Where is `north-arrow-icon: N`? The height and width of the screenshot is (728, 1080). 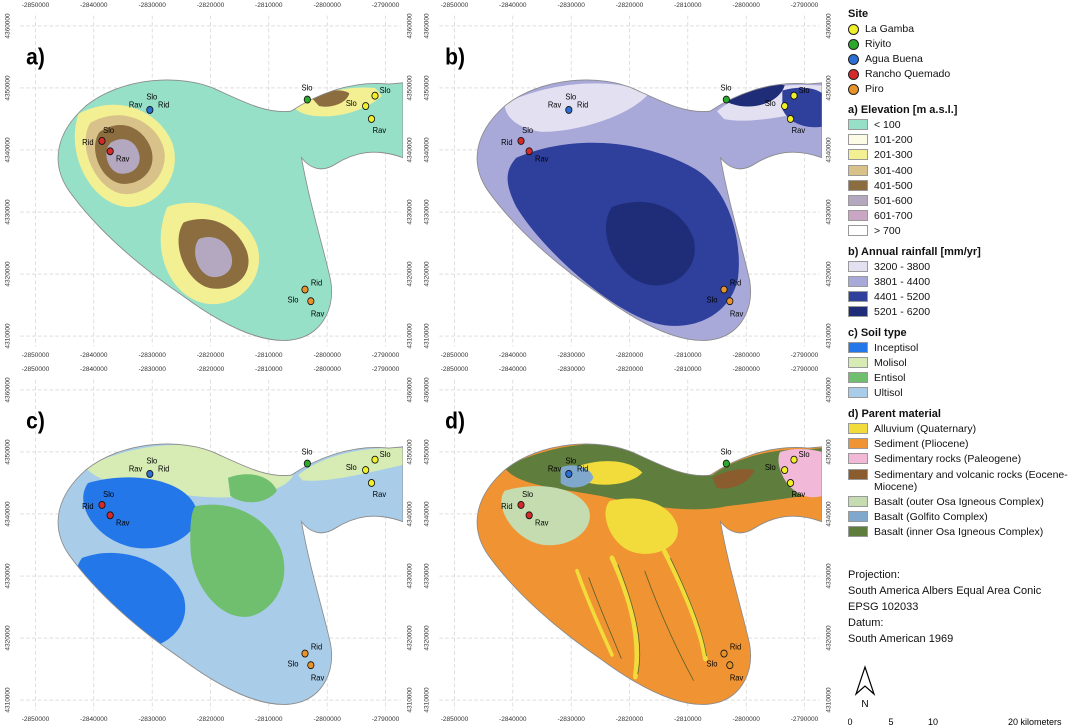
north-arrow-icon: N is located at coordinates (865, 687).